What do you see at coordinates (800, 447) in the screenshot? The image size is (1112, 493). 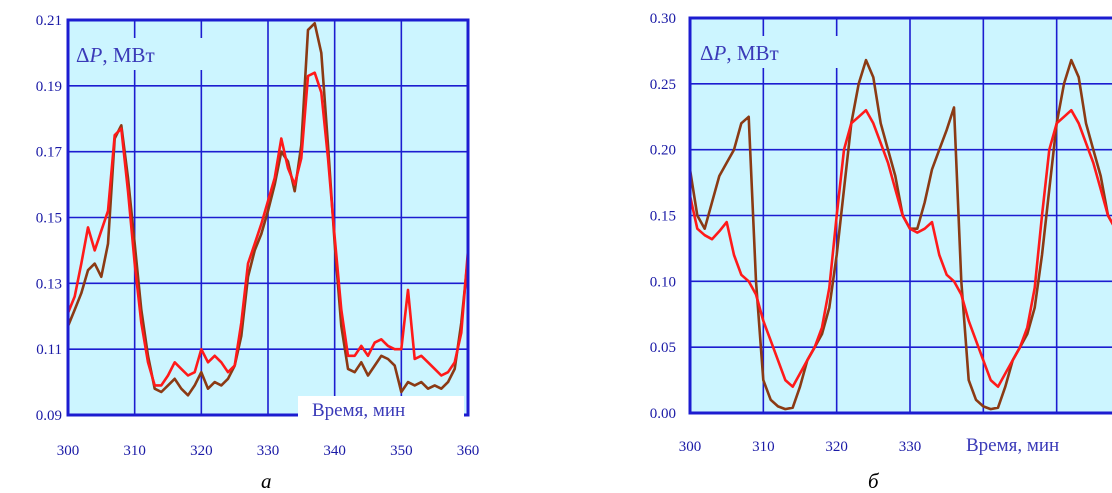 I see `chart-b-x-ticks: 300 310 320 330` at bounding box center [800, 447].